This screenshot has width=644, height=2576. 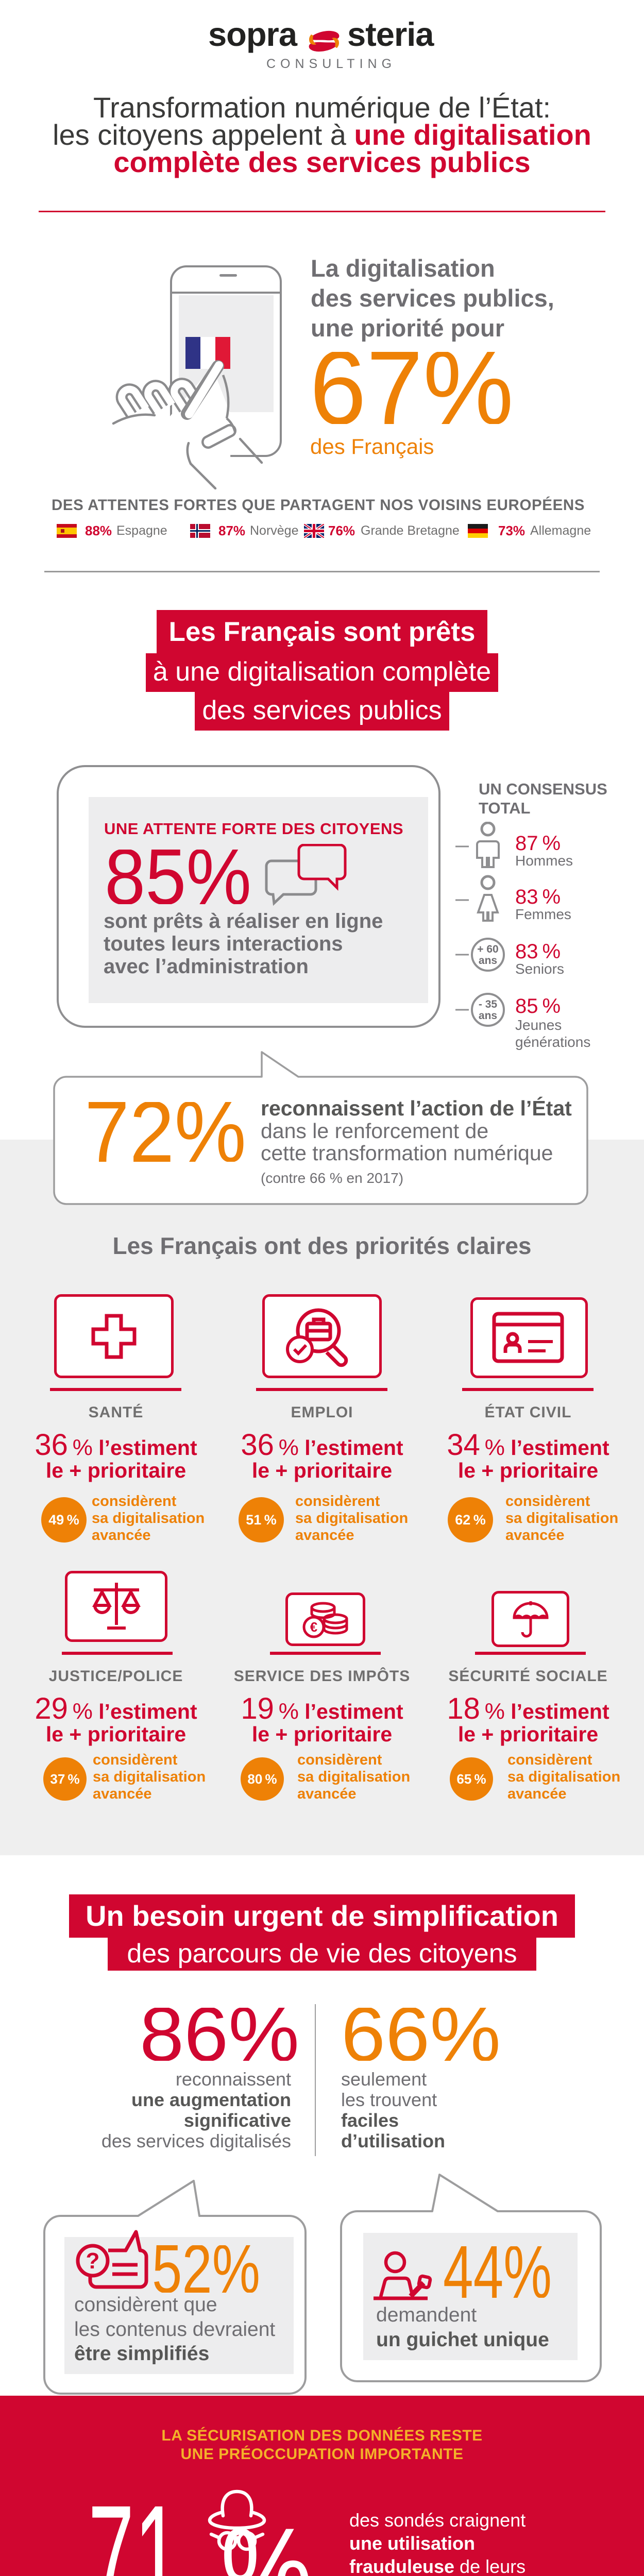 What do you see at coordinates (165, 1132) in the screenshot?
I see `svg-text: 72%` at bounding box center [165, 1132].